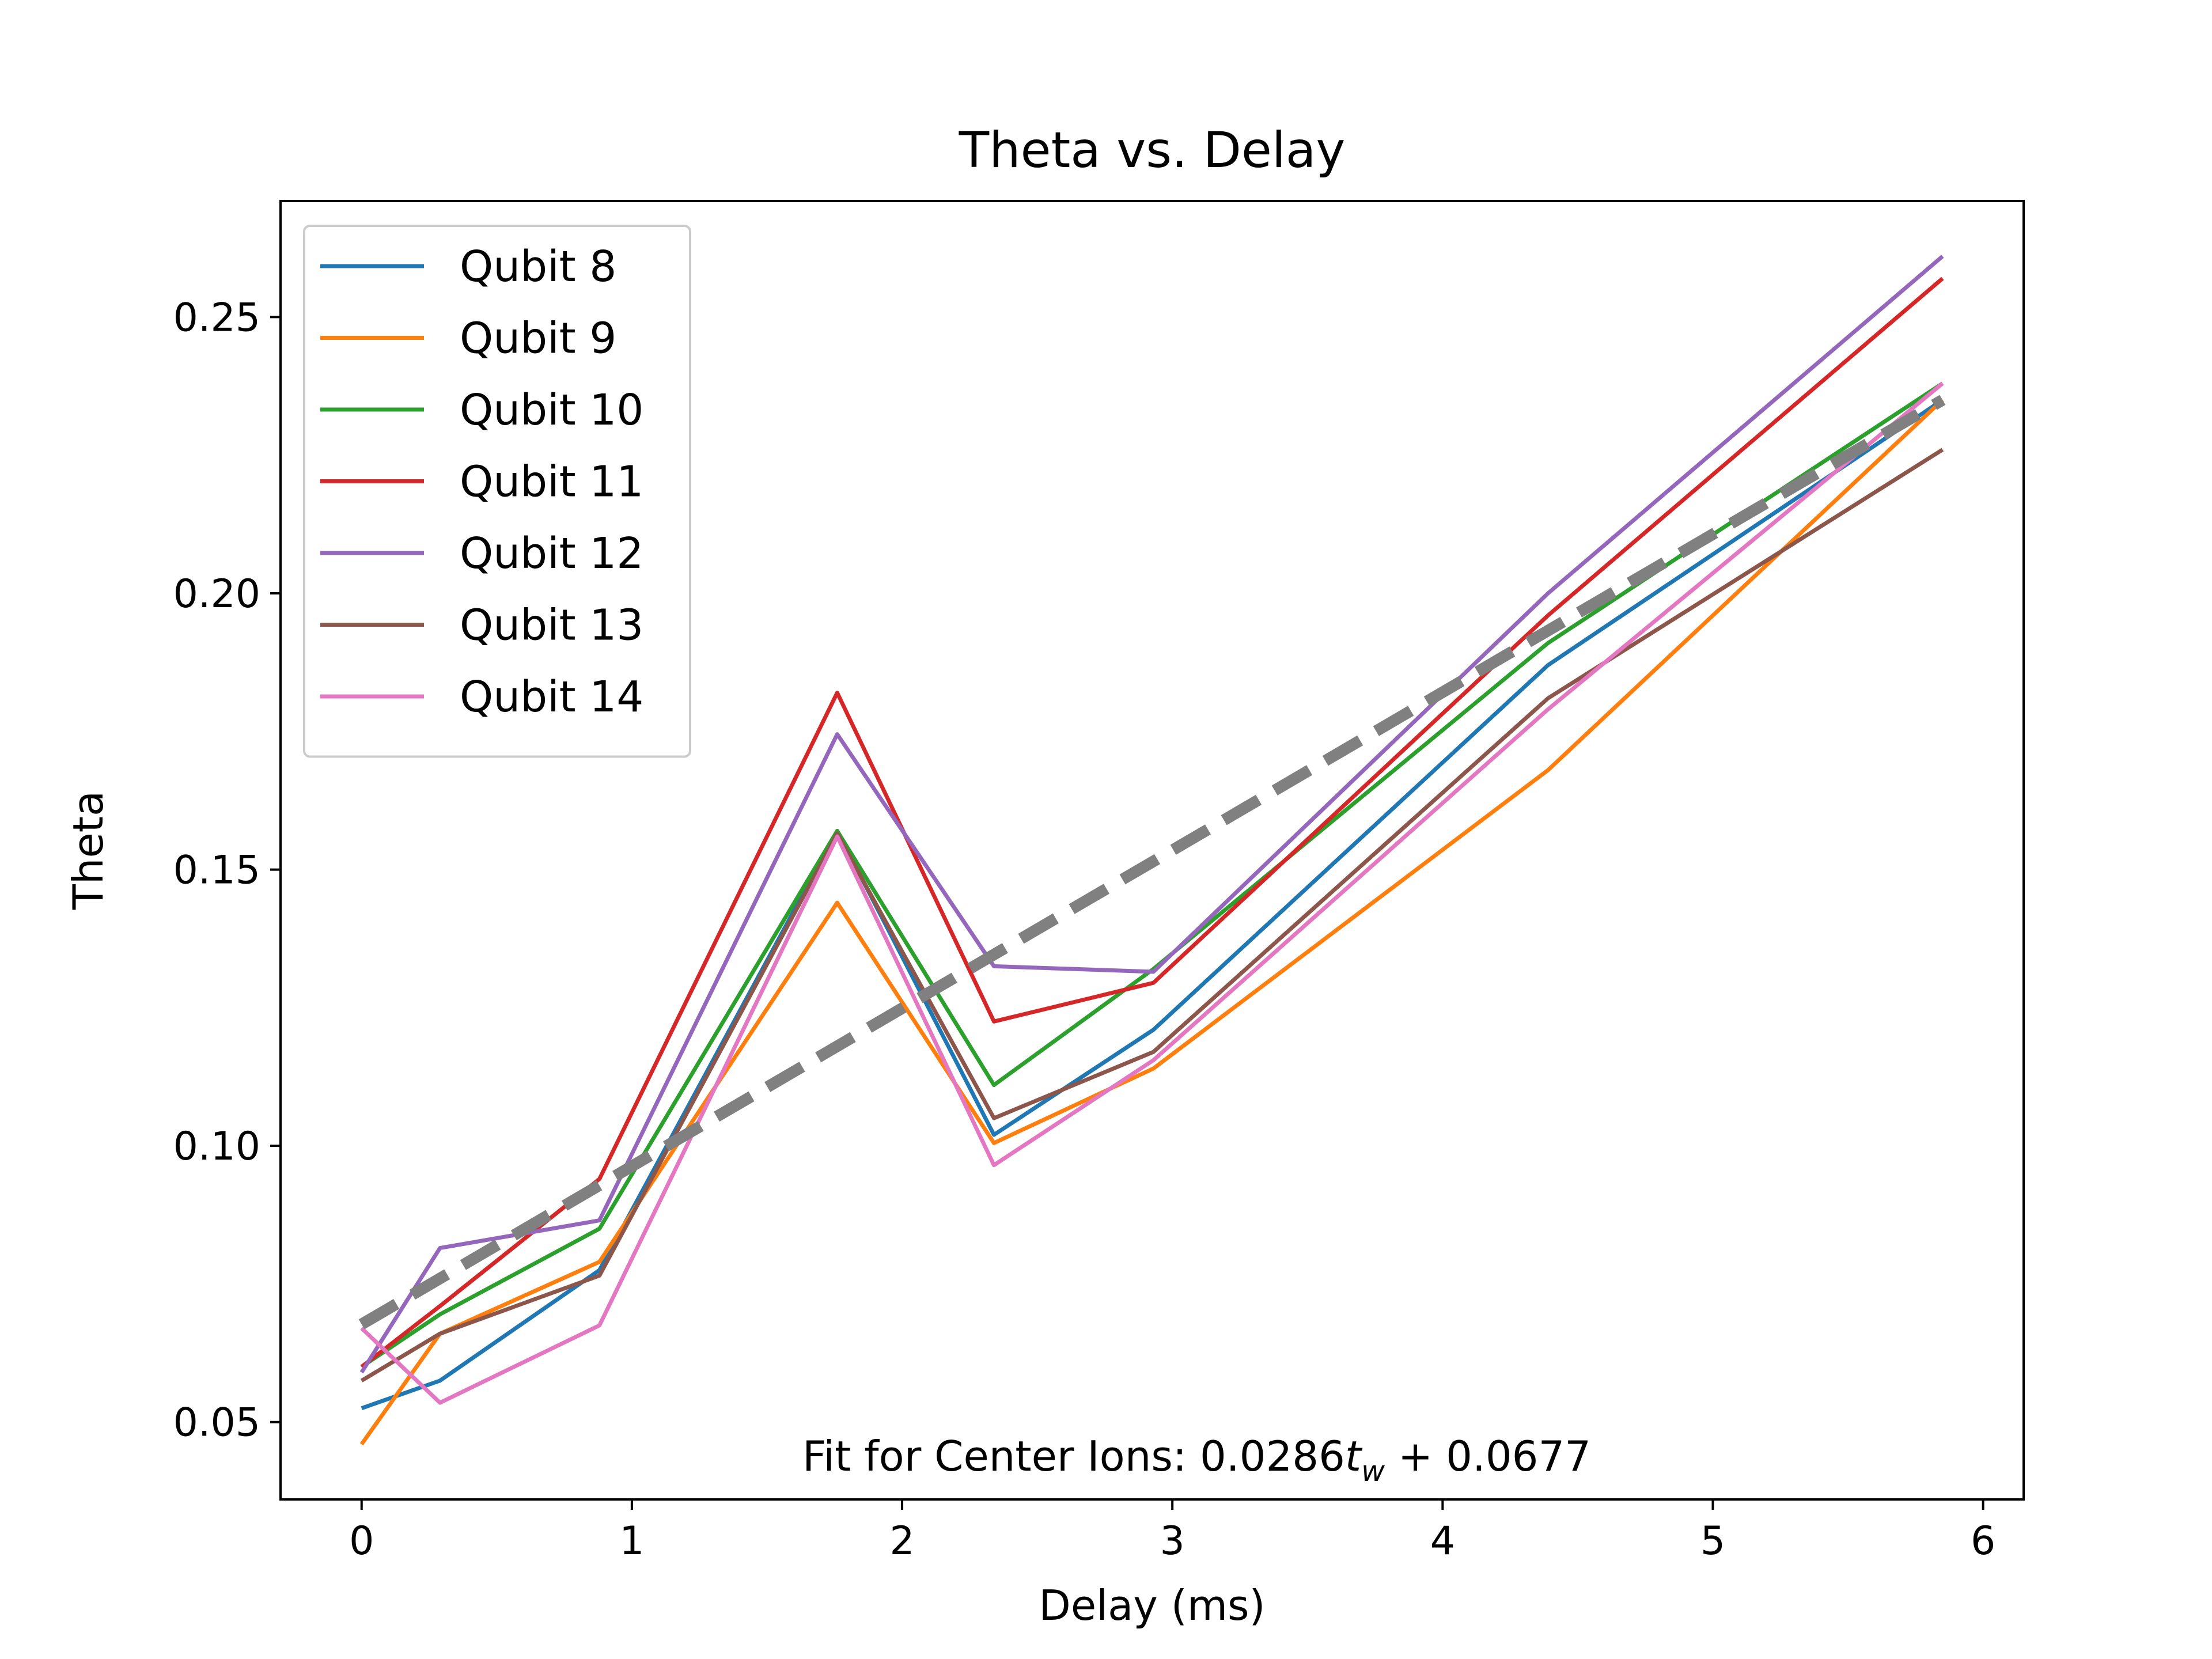 Image resolution: width=2212 pixels, height=1659 pixels. Describe the element at coordinates (216, 1146) in the screenshot. I see `y-tick-label: 0.10` at that location.